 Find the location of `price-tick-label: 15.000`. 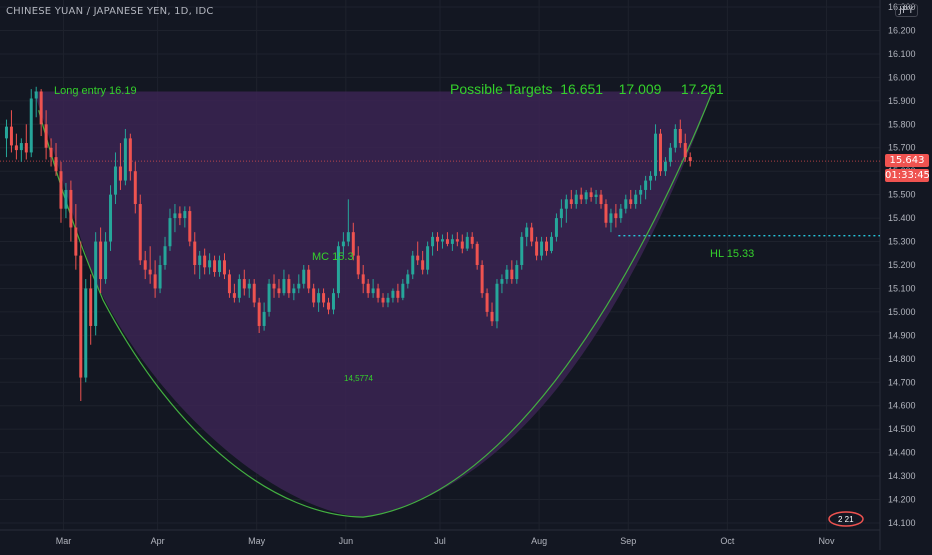

price-tick-label: 15.000 is located at coordinates (902, 312).